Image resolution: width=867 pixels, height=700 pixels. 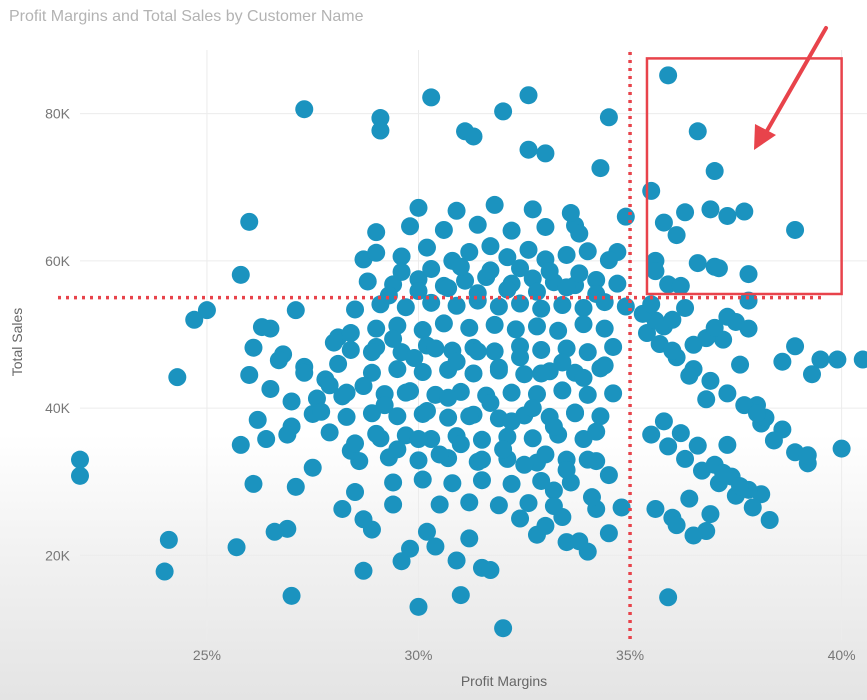 What do you see at coordinates (524, 655) in the screenshot?
I see `x-axis-ticks: 25% 30% 35% 40%` at bounding box center [524, 655].